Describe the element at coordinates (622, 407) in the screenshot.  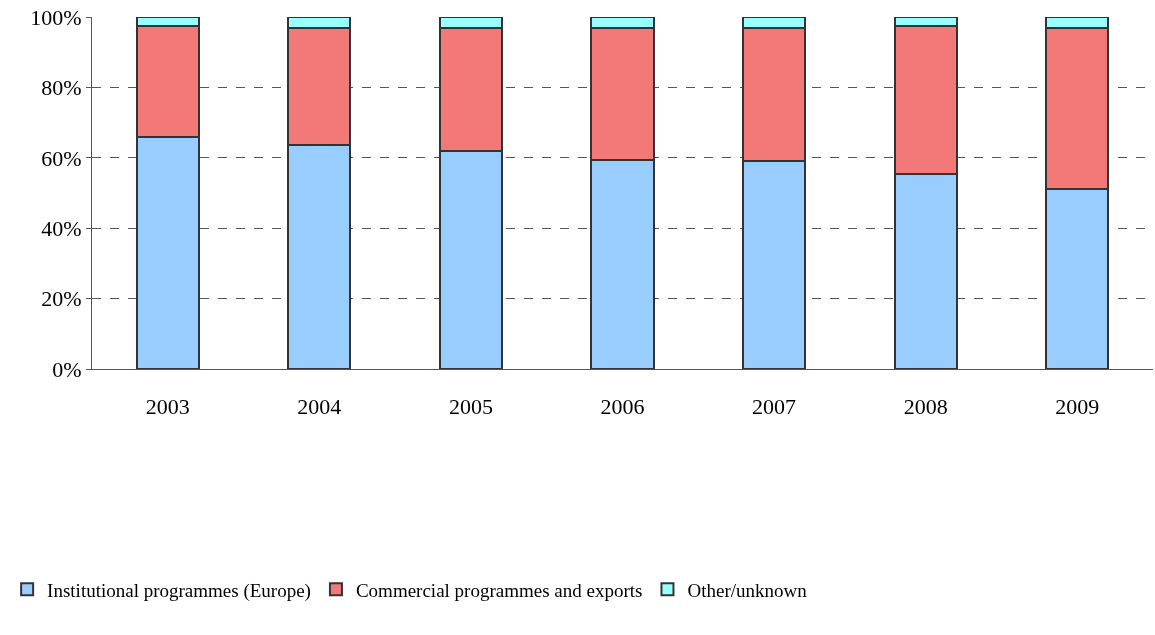
I see `x-tick-label: 2006` at that location.